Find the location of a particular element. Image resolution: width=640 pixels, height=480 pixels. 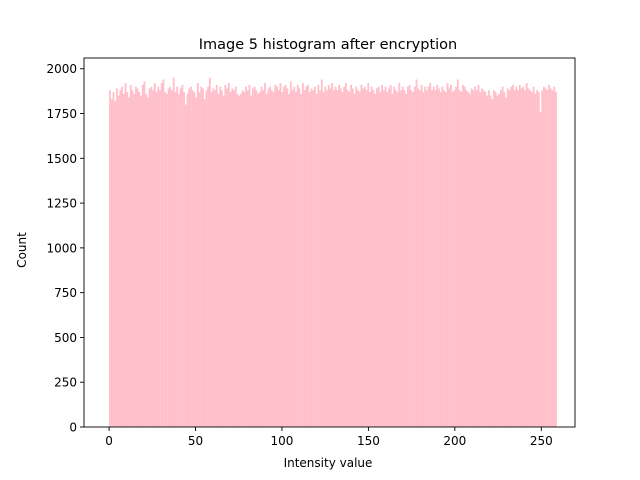

y-axis-label: Count is located at coordinates (22, 250).